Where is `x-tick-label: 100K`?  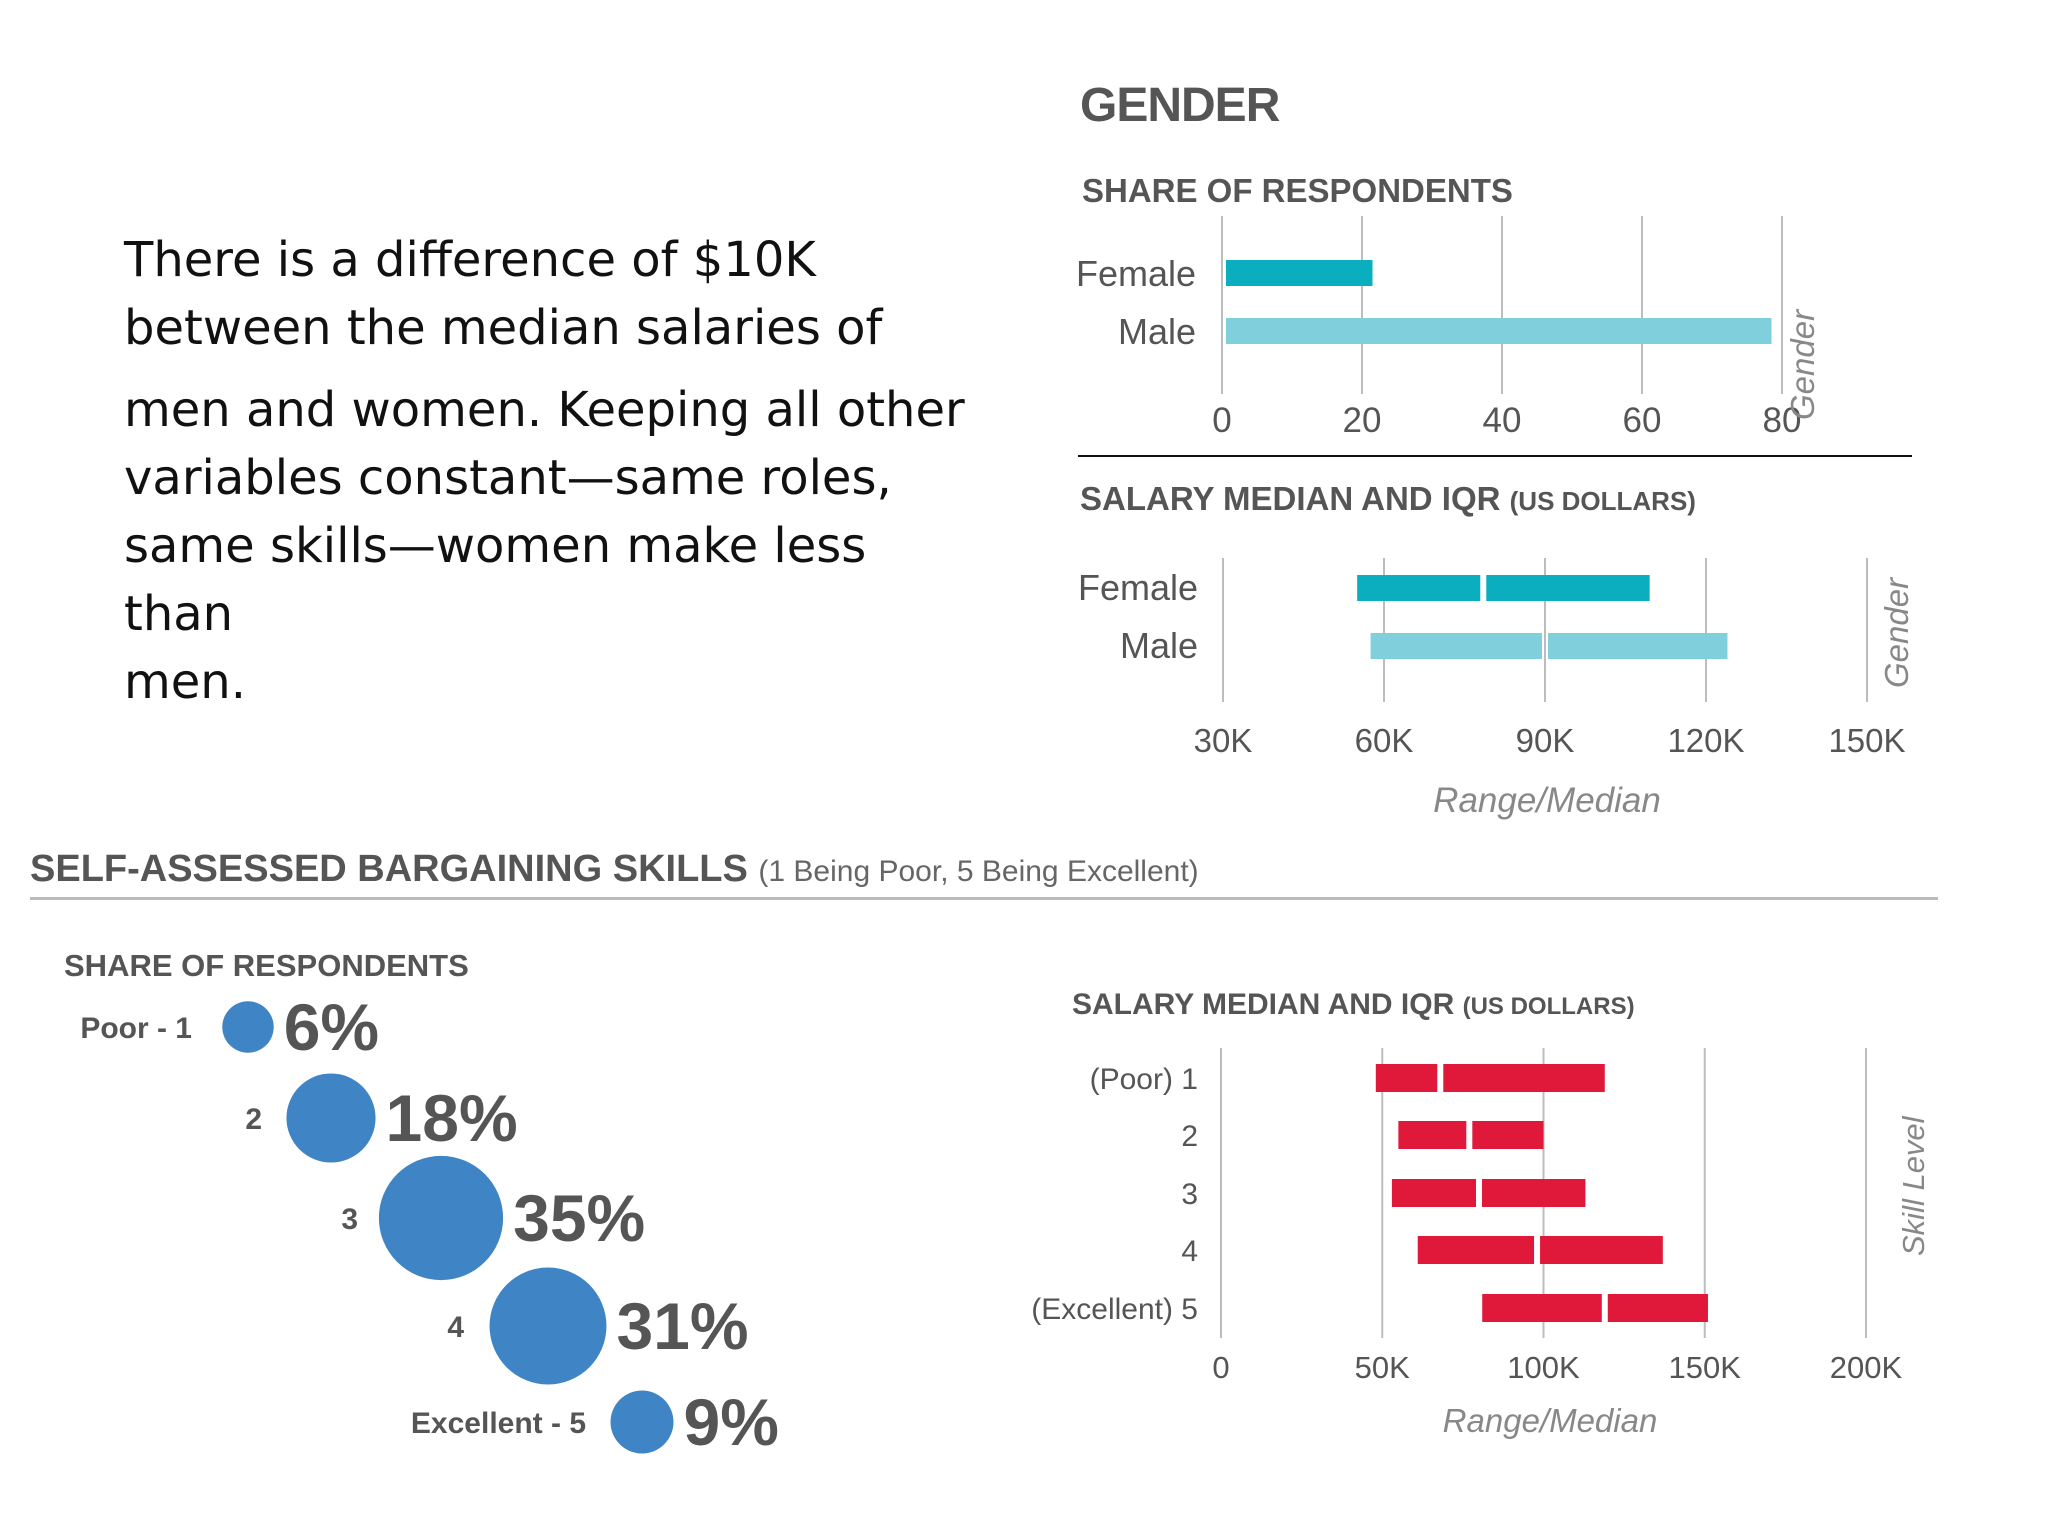 x-tick-label: 100K is located at coordinates (1543, 1367).